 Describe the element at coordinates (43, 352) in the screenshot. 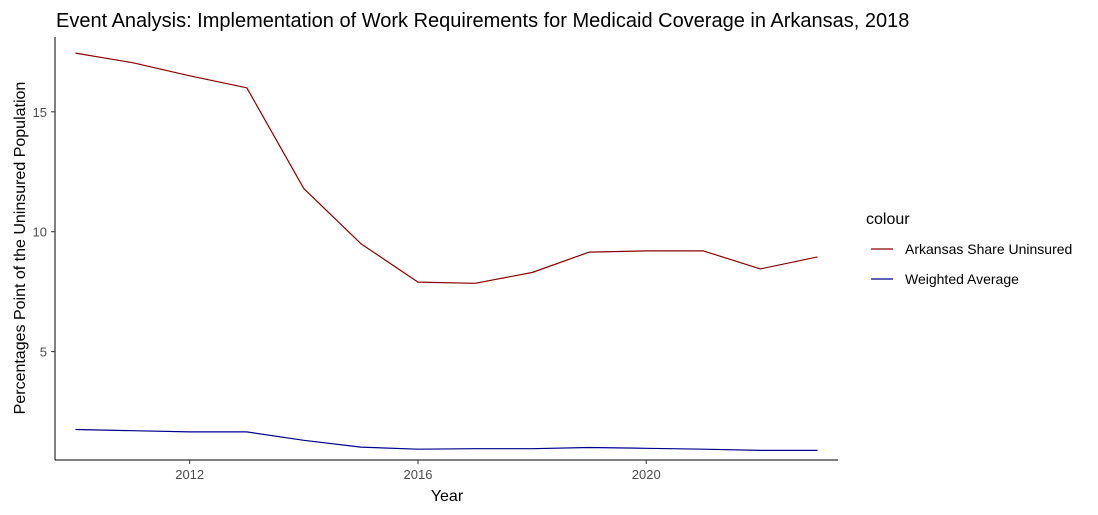

I see `y-tick-label: 5` at that location.